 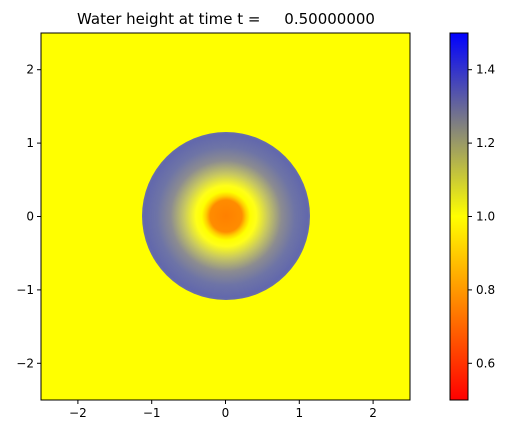 What do you see at coordinates (25, 290) in the screenshot?
I see `y-tick-label: −1` at bounding box center [25, 290].